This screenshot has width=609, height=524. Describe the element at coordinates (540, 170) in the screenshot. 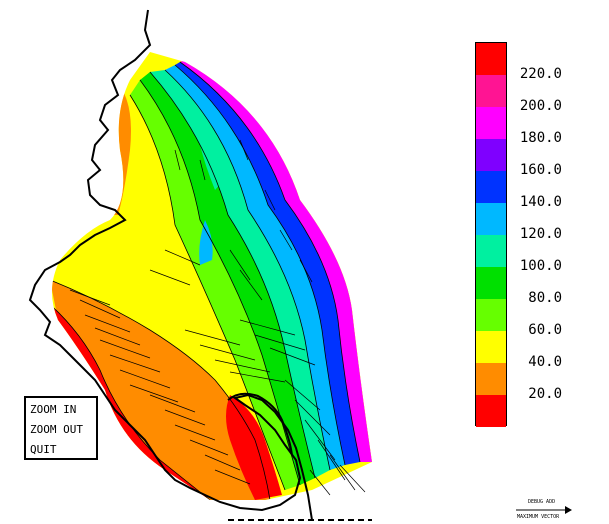

I see `legend-label: 160.0` at that location.